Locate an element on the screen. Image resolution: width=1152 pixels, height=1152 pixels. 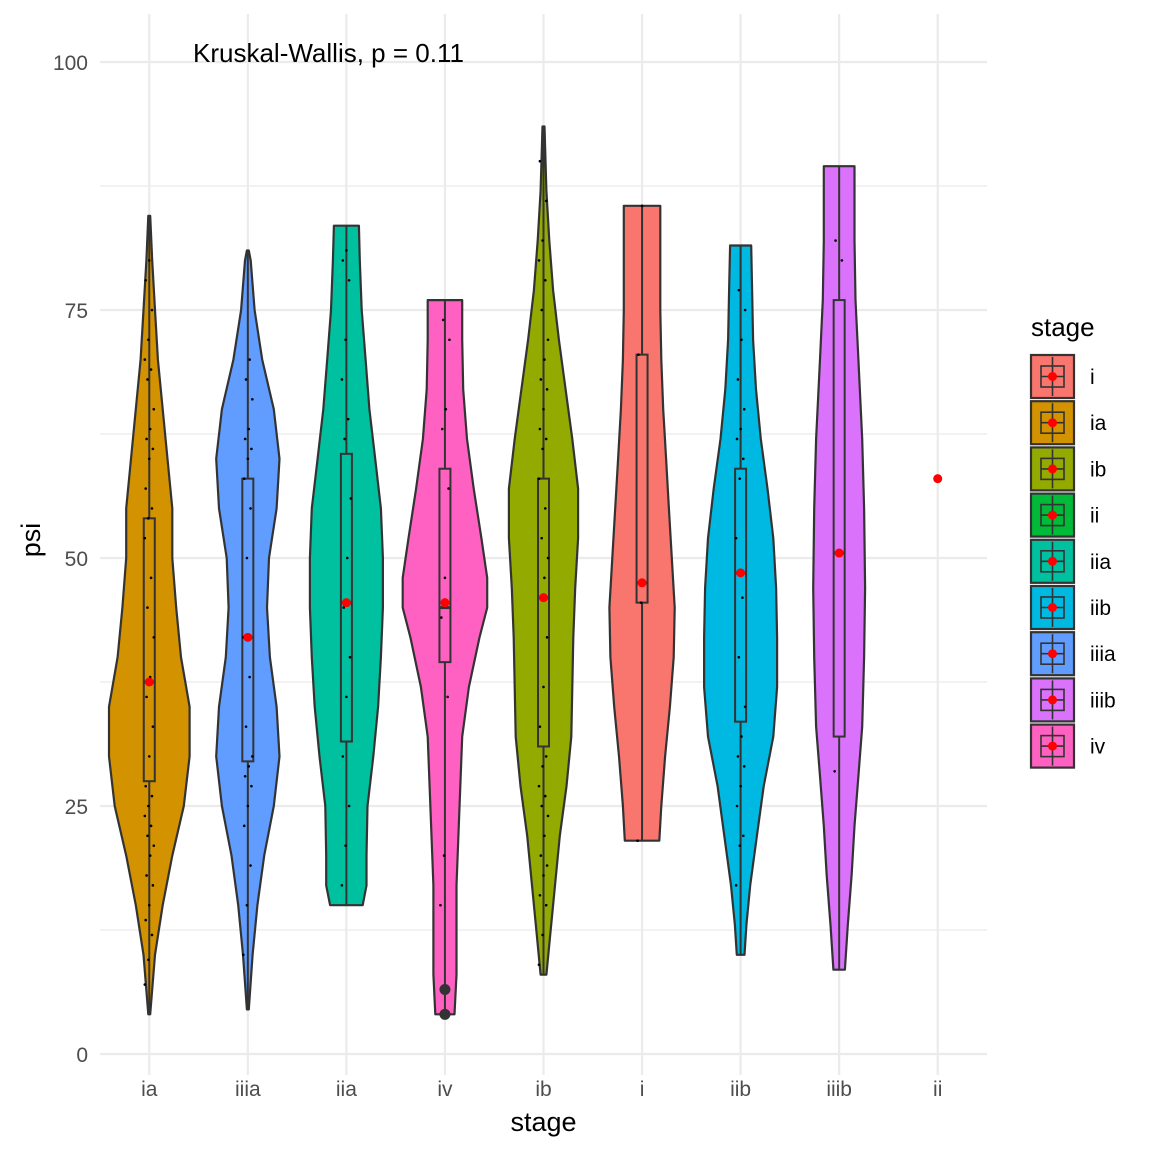
mean-point-ia is located at coordinates (149, 682).